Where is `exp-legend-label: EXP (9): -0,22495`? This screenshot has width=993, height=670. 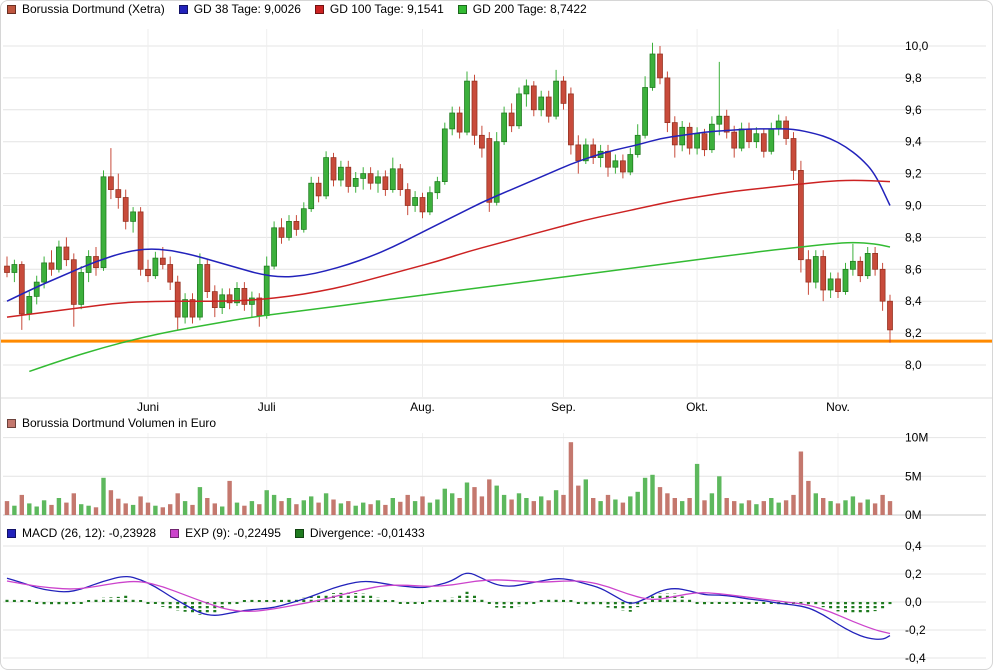 exp-legend-label: EXP (9): -0,22495 is located at coordinates (233, 533).